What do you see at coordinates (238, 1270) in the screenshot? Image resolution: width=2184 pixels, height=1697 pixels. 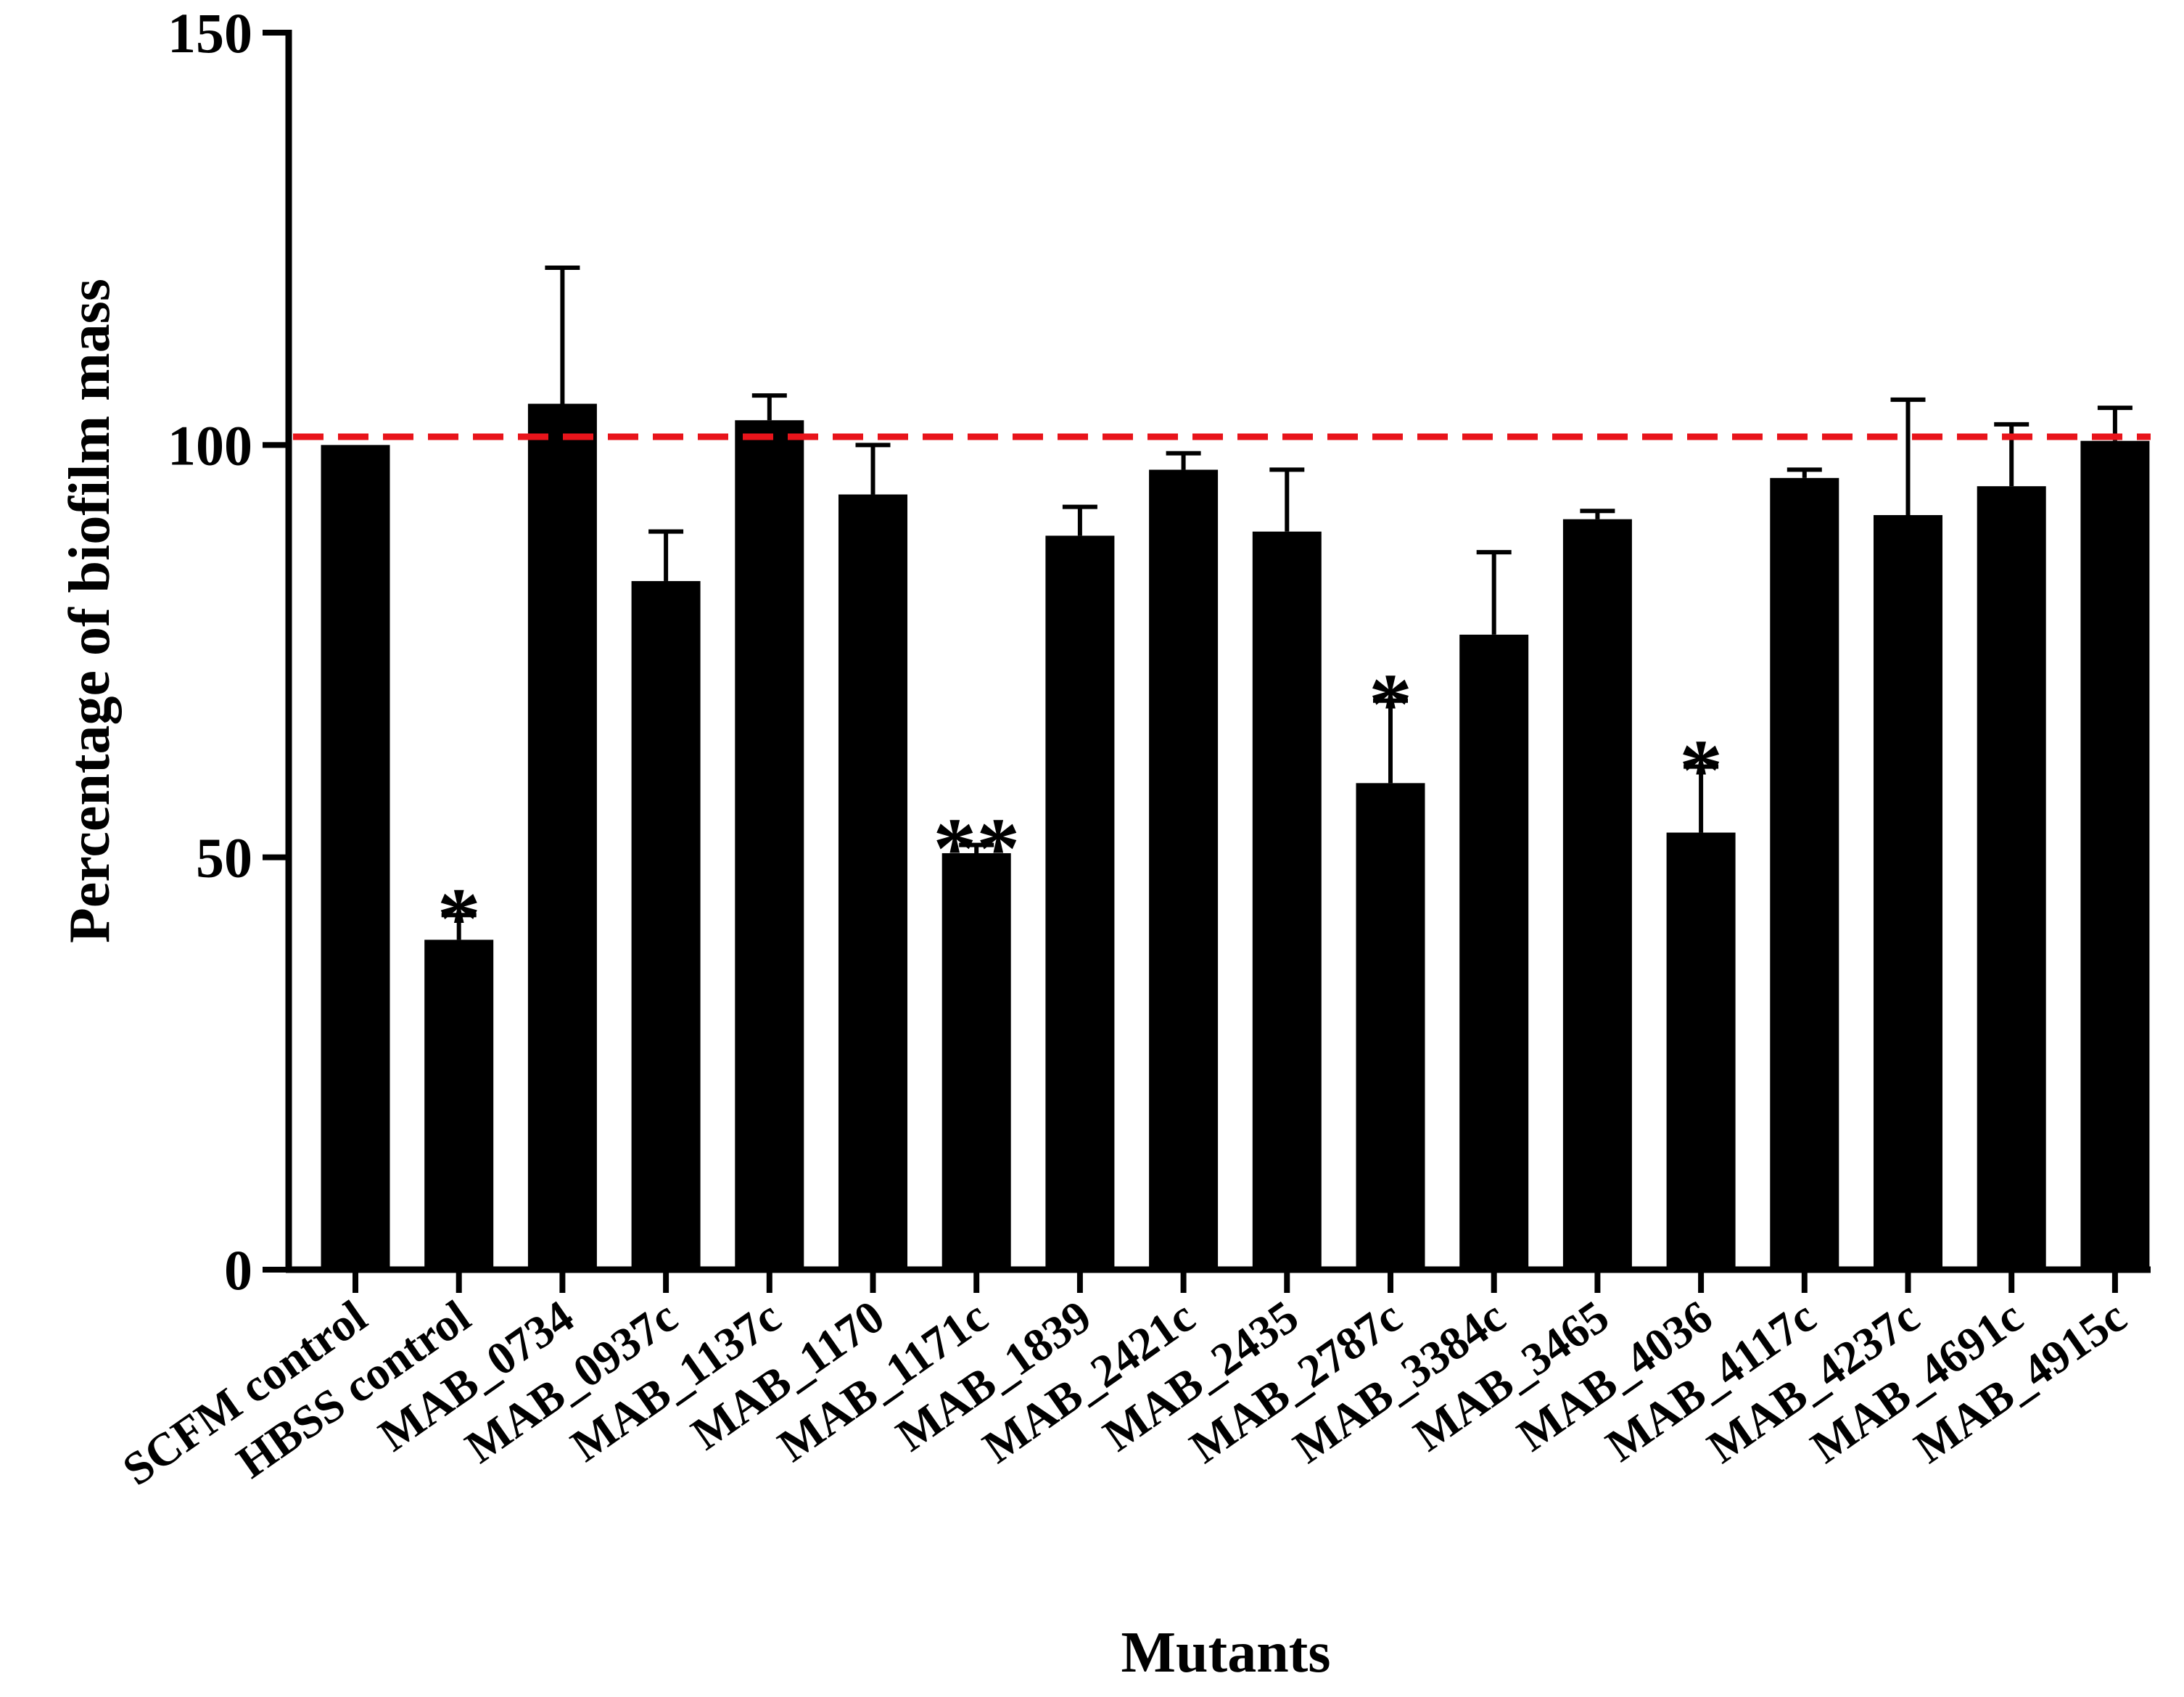 I see `y-tick-label: 0` at bounding box center [238, 1270].